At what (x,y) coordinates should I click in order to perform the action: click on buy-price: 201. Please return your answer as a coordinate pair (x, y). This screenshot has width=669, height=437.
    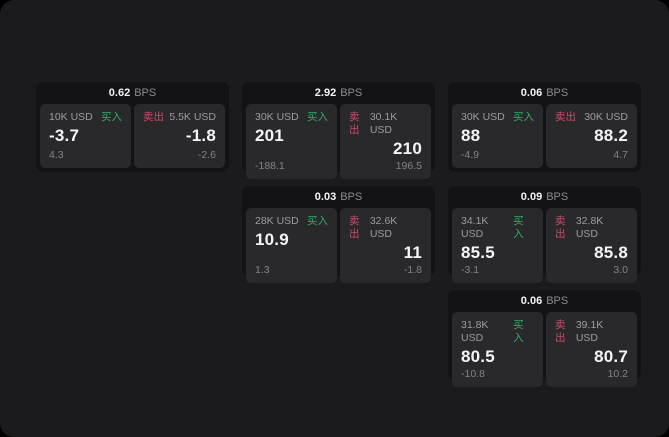
    Looking at the image, I should click on (269, 135).